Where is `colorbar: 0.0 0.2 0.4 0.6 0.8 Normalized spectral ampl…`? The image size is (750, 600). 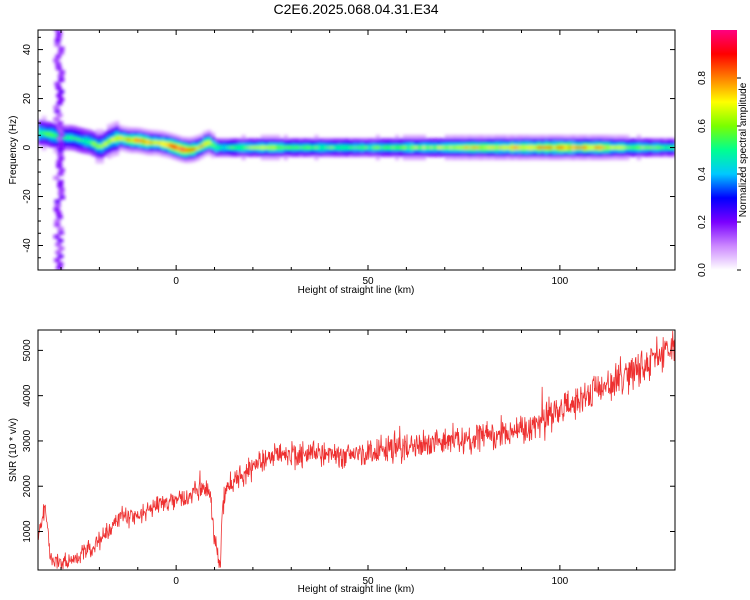
colorbar: 0.0 0.2 0.4 0.6 0.8 Normalized spectral ampl… is located at coordinates (723, 153).